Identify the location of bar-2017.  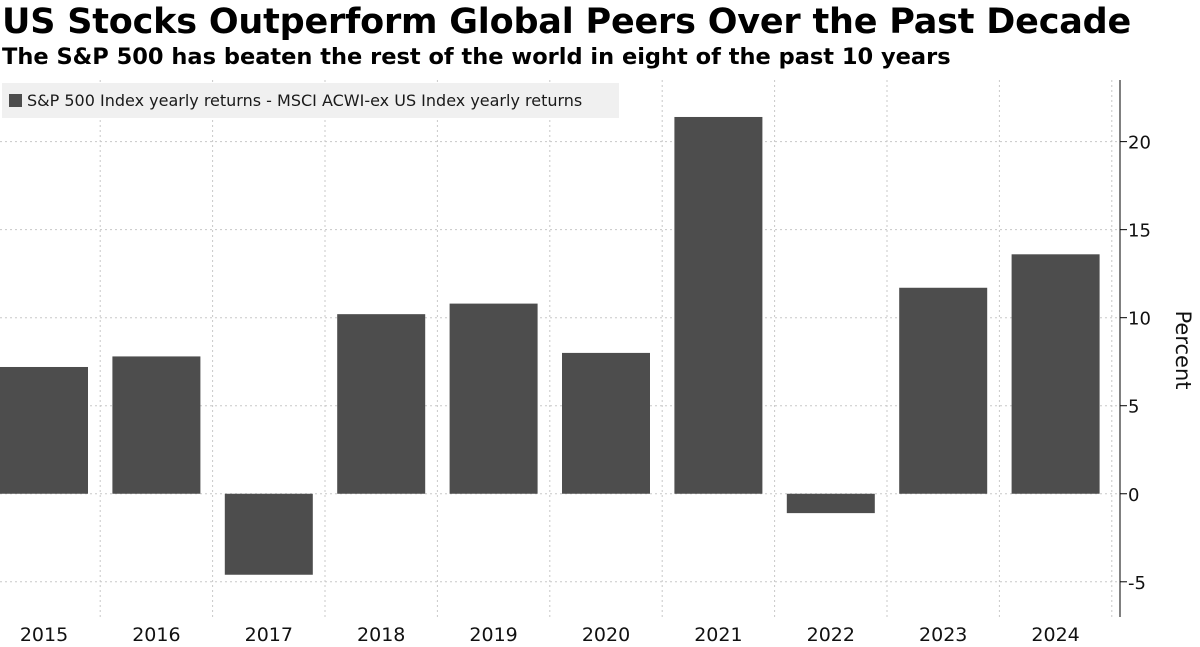
(268, 534).